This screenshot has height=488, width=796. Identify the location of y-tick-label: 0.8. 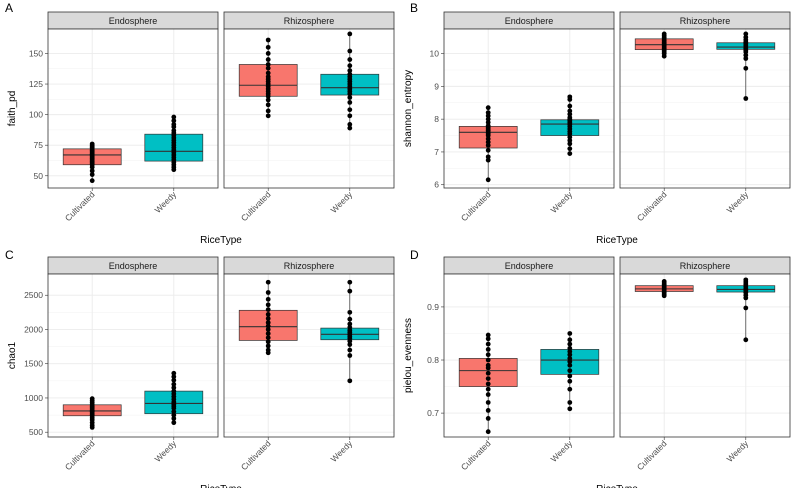
(433, 360).